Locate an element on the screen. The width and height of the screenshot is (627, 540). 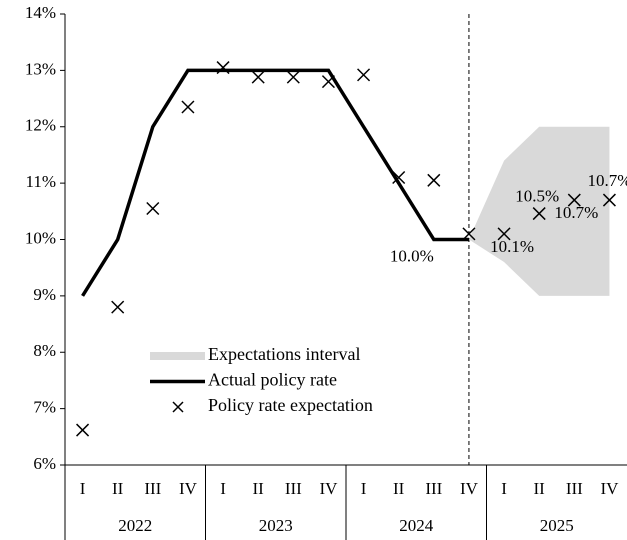
y-tick-label: 8% is located at coordinates (44, 350).